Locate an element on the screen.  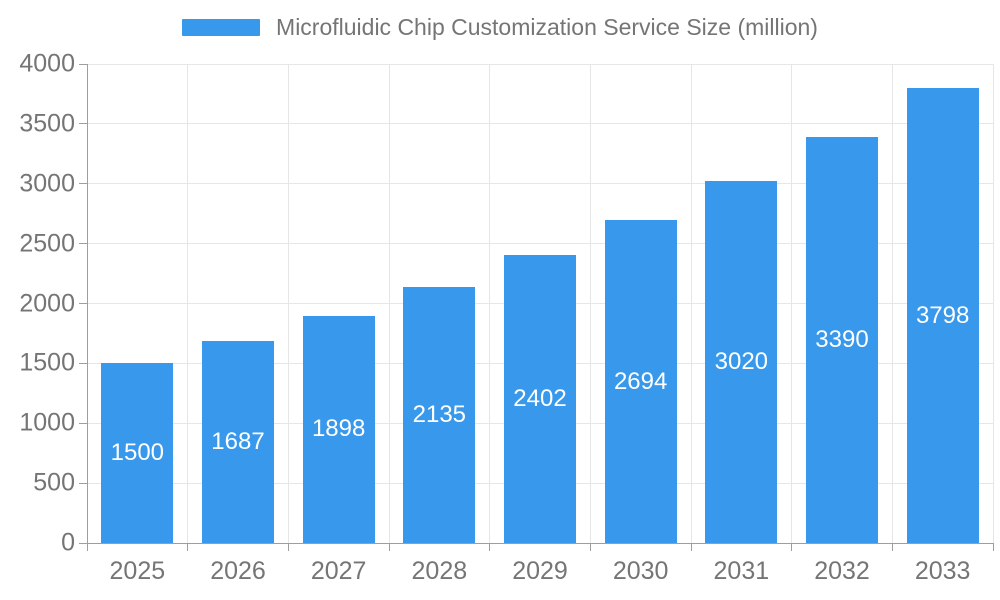
x-axis-tick-label: 2027 is located at coordinates (338, 571).